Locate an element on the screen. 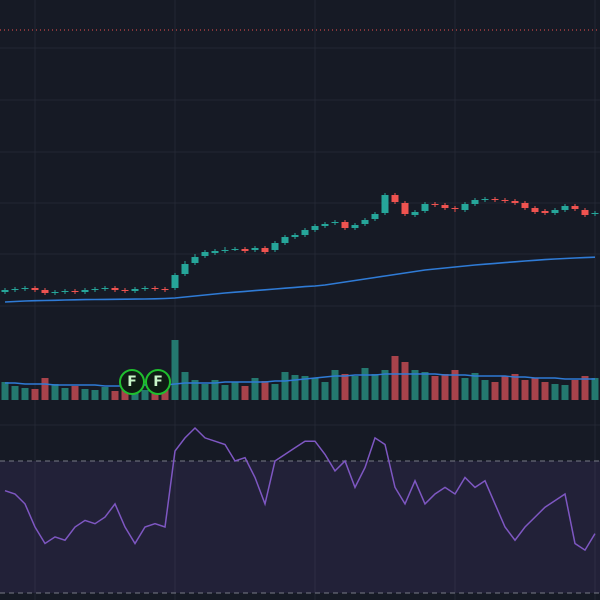  event-marker: F is located at coordinates (132, 382).